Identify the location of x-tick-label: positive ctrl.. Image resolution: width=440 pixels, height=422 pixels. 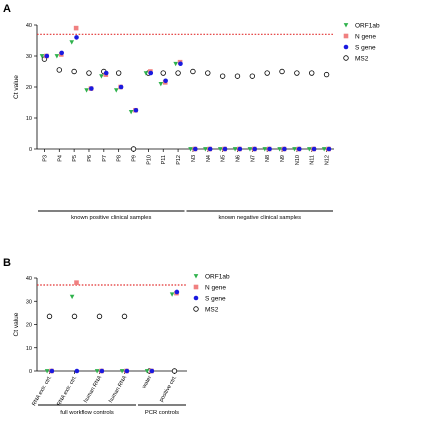
(169, 389).